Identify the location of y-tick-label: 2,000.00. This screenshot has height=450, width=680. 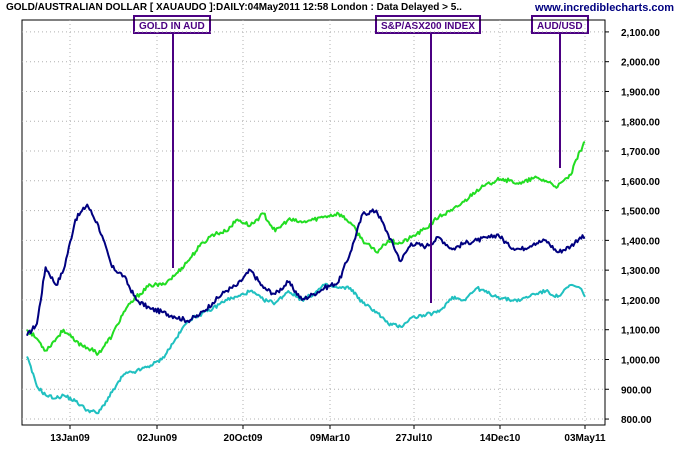
(640, 63).